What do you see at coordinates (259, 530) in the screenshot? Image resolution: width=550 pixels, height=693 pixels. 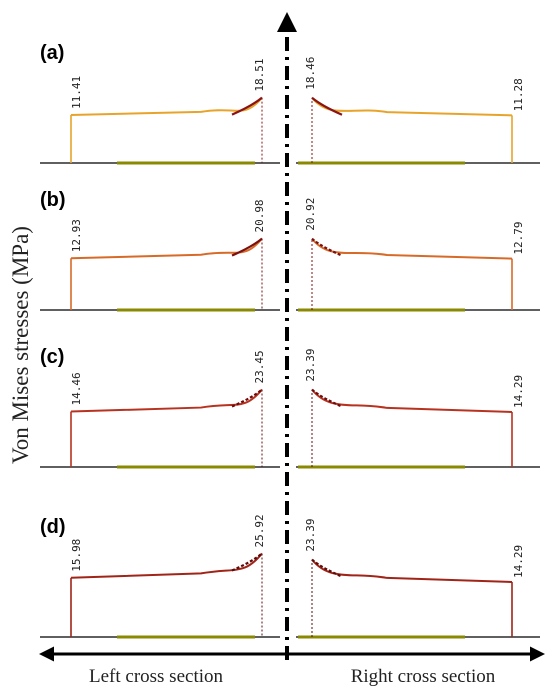 I see `left-peak-value: 25.92` at bounding box center [259, 530].